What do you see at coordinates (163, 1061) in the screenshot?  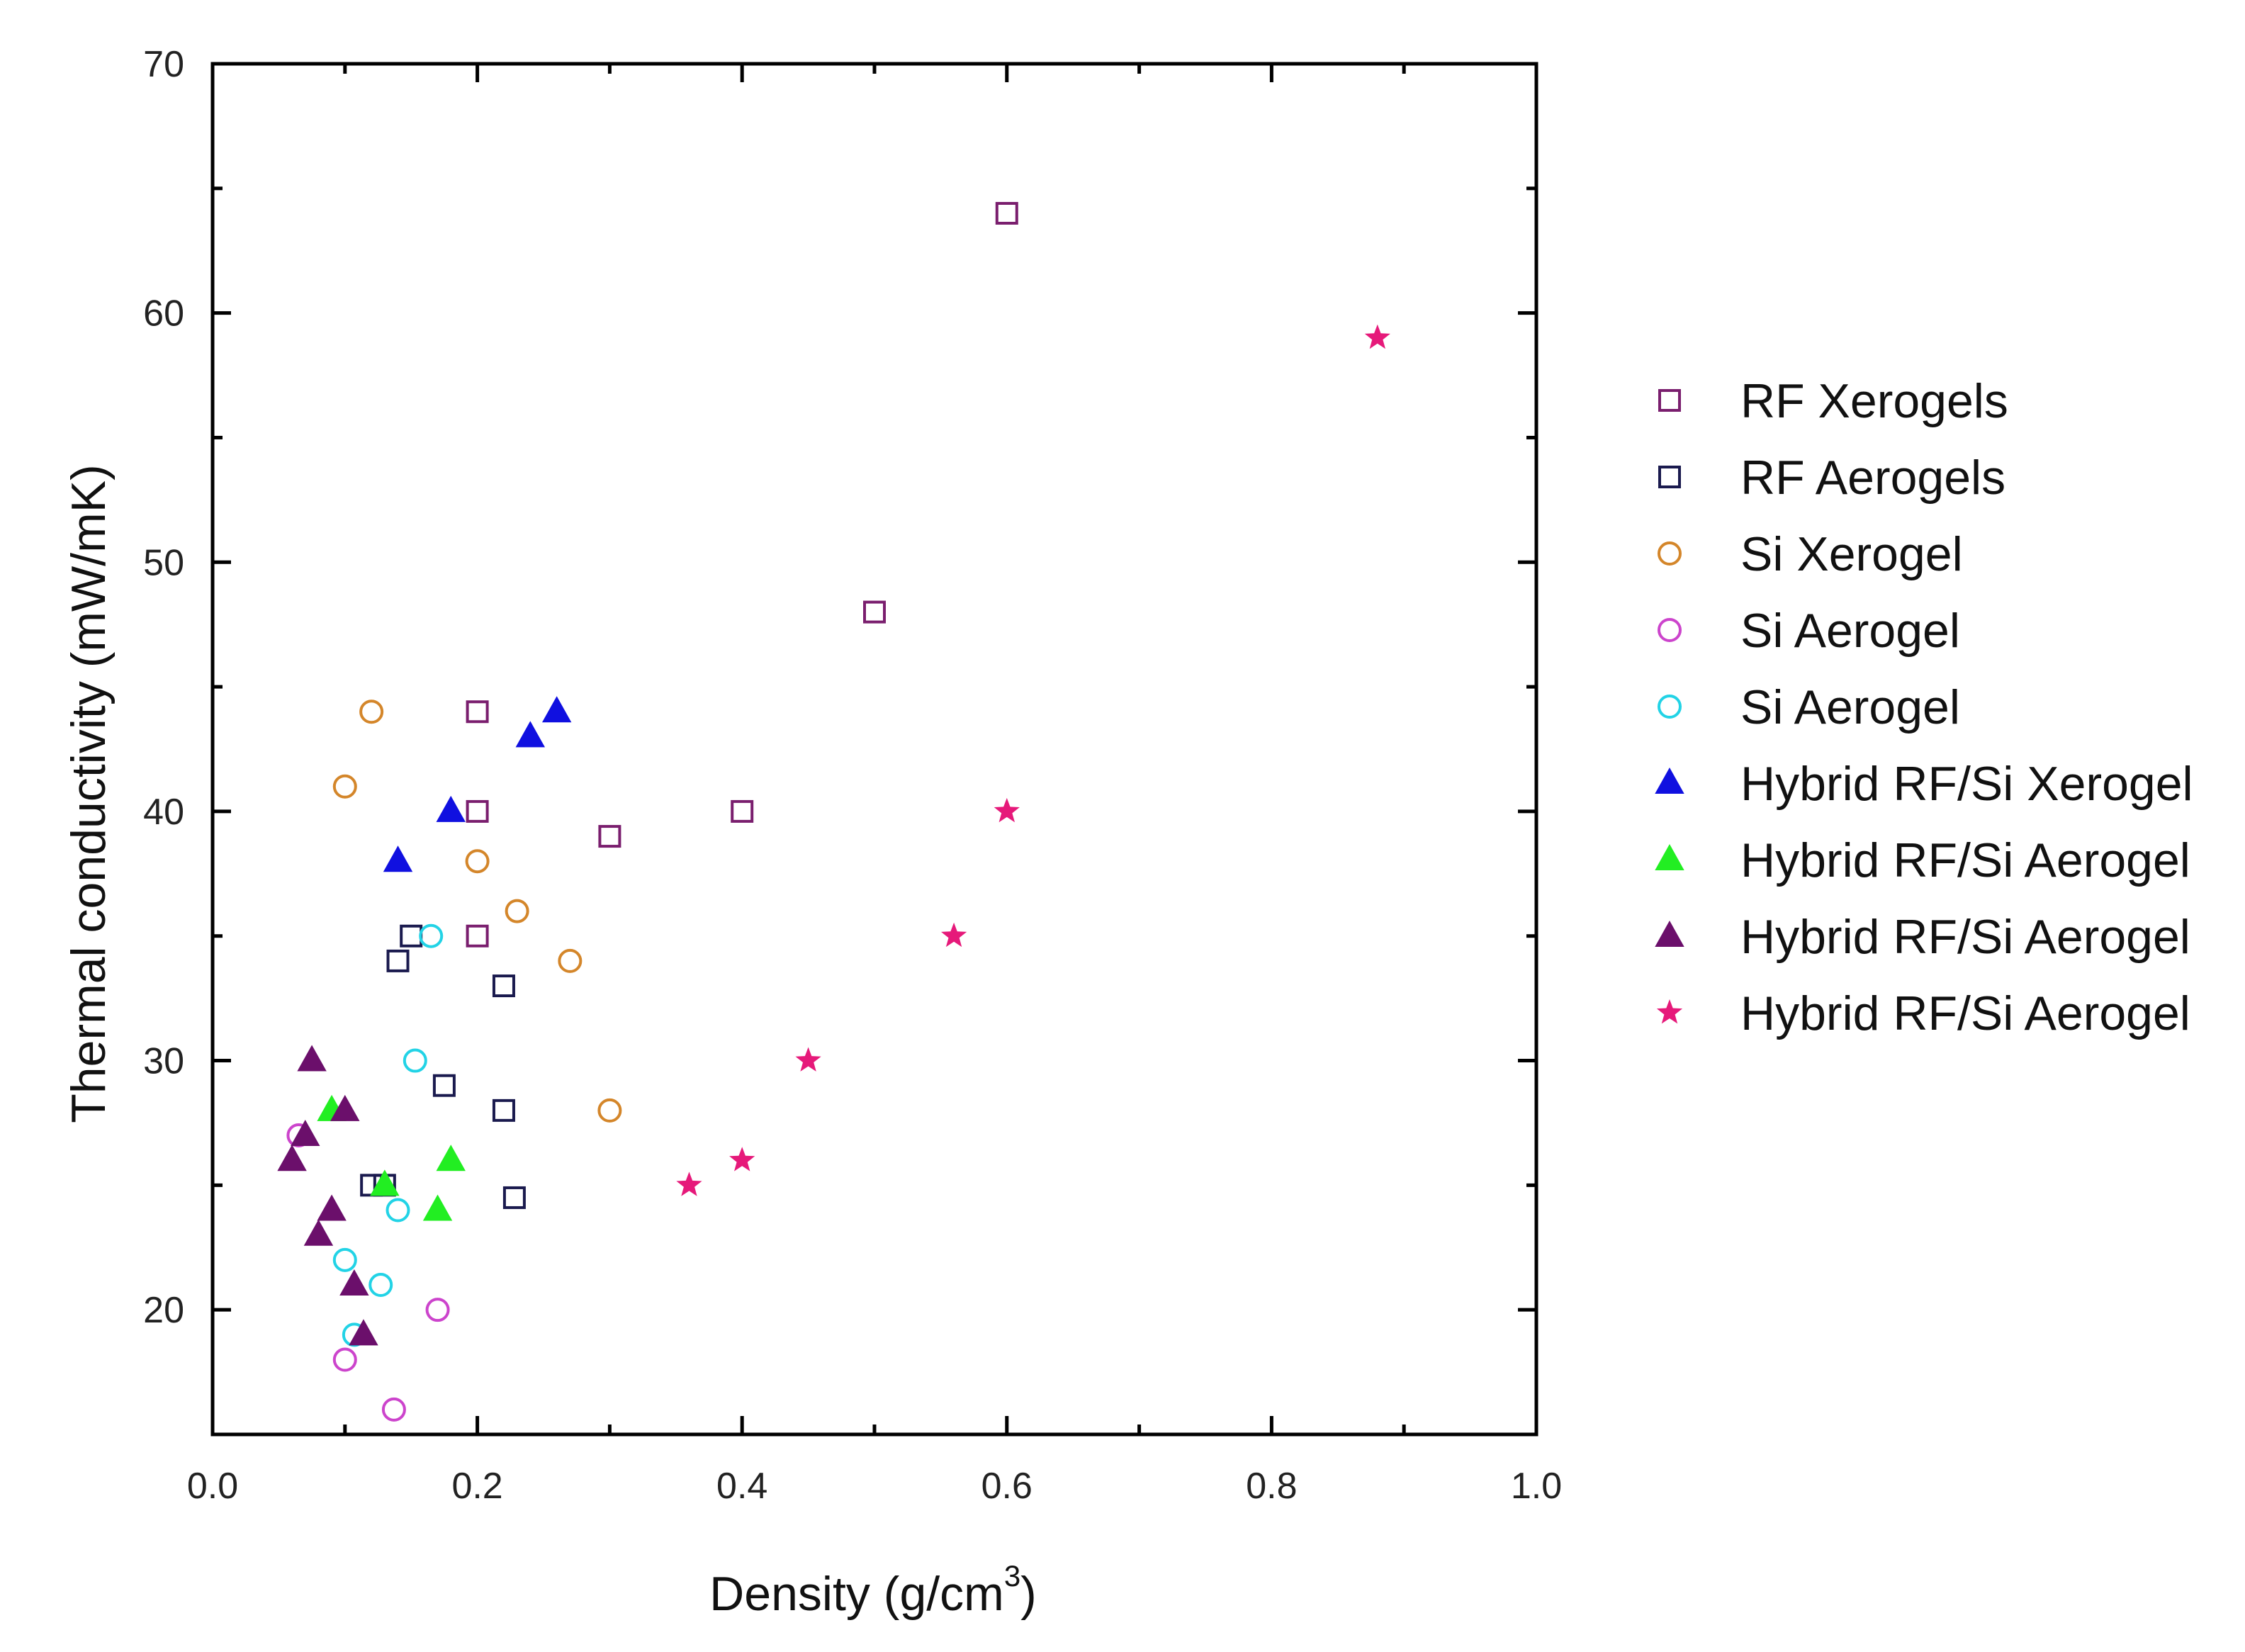 I see `y-tick-label: 30` at bounding box center [163, 1061].